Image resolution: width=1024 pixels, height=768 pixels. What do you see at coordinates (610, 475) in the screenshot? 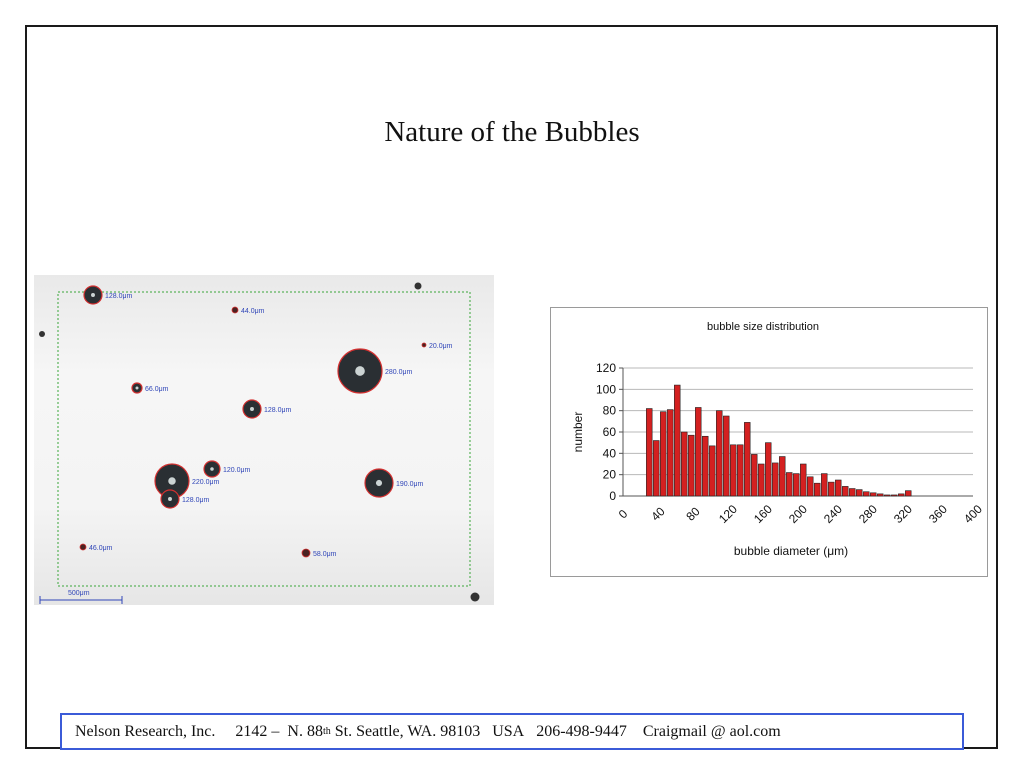
I see `y-tick-label: 20` at bounding box center [610, 475].